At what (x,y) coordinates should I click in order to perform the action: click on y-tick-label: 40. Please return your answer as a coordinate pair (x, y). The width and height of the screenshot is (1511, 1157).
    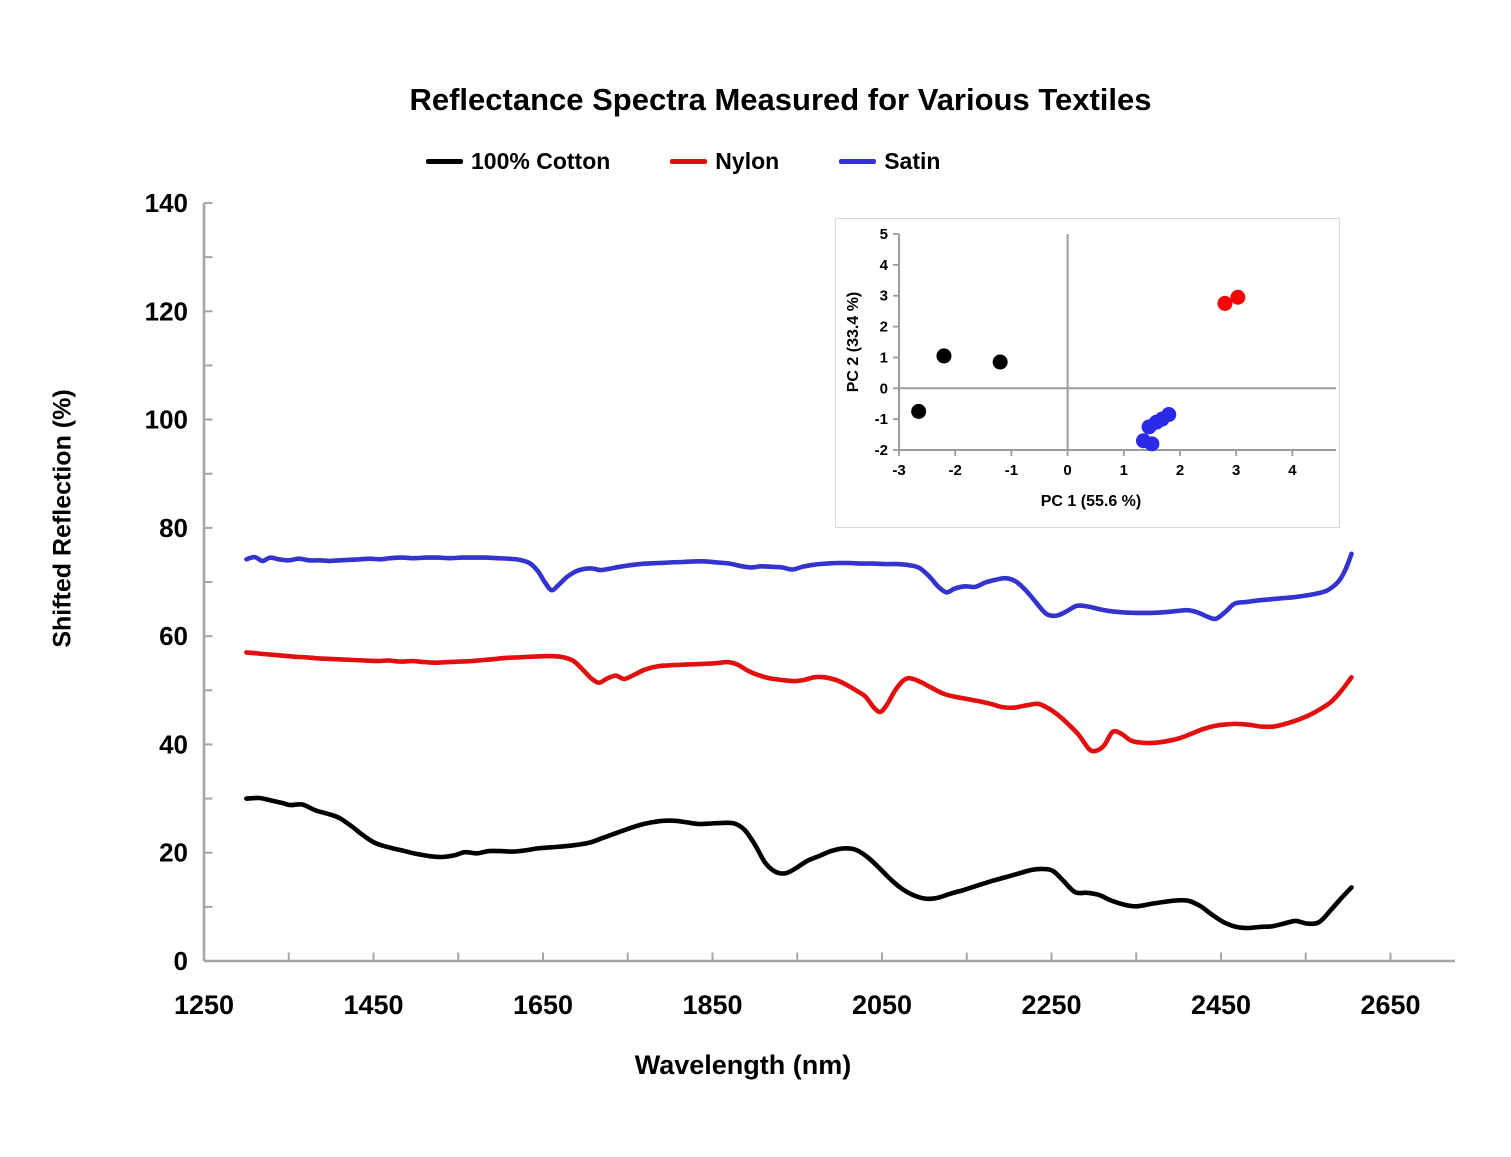
    Looking at the image, I should click on (173, 744).